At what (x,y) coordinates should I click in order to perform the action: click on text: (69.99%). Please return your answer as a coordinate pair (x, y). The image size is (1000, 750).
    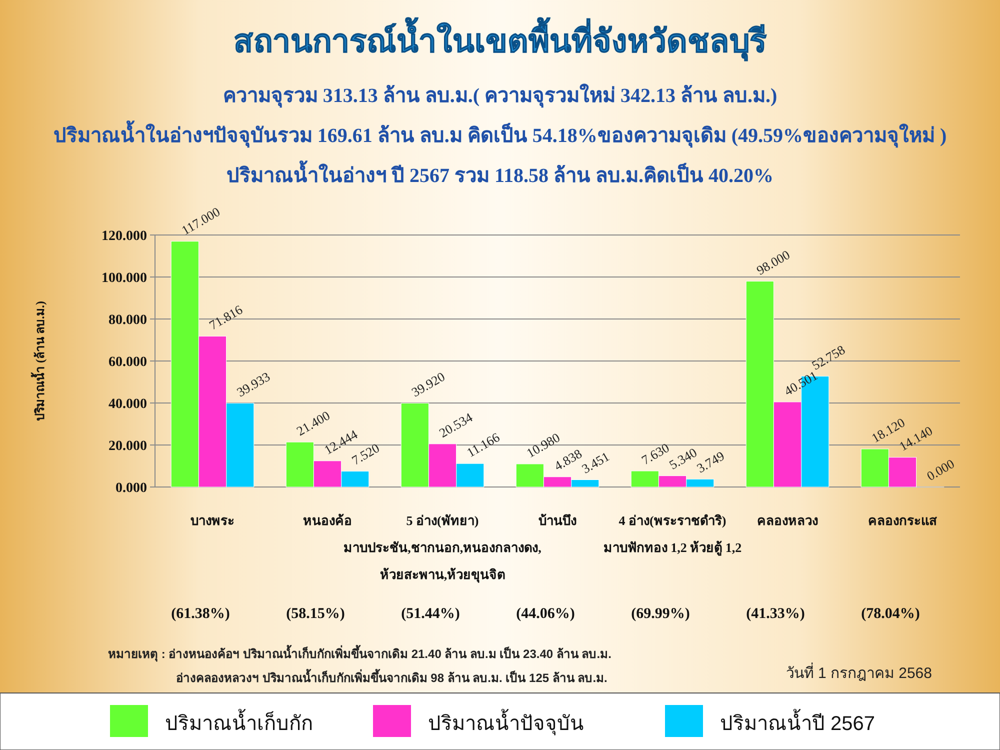
    Looking at the image, I should click on (660, 614).